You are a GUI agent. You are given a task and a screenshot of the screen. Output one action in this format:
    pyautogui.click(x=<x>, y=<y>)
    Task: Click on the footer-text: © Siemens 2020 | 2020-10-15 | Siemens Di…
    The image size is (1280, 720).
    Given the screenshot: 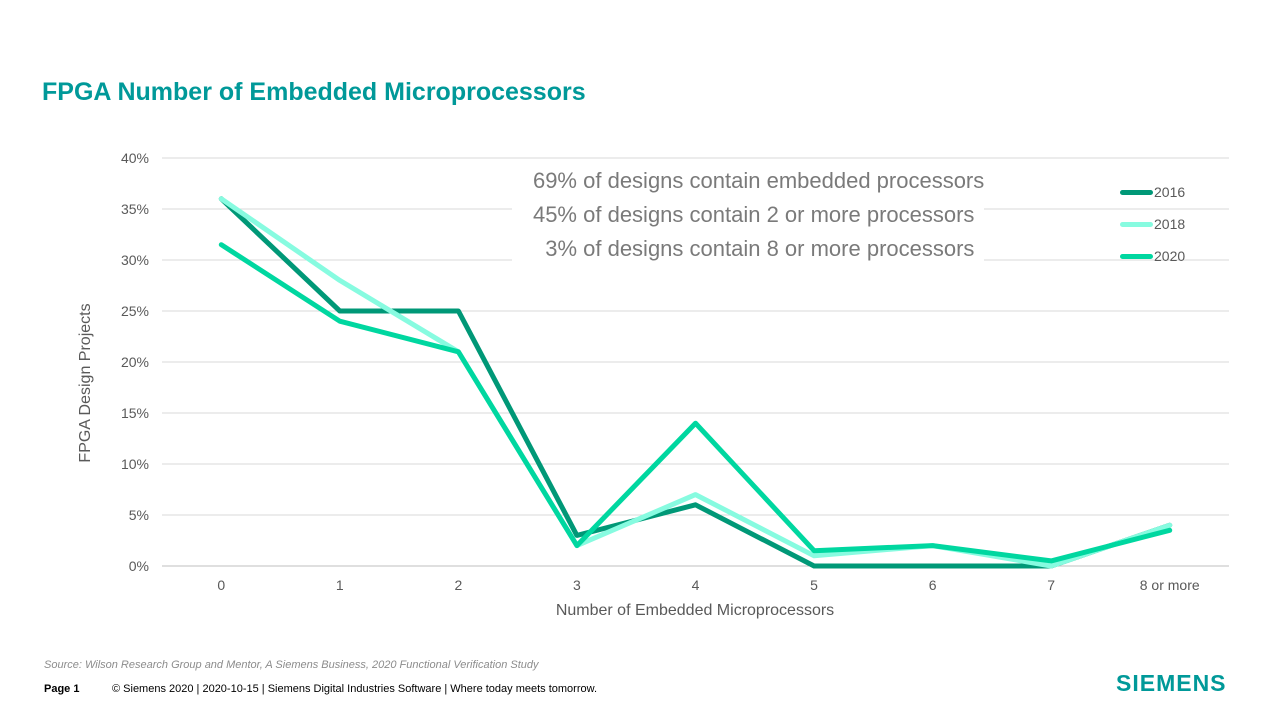 What is the action you would take?
    pyautogui.click(x=355, y=689)
    